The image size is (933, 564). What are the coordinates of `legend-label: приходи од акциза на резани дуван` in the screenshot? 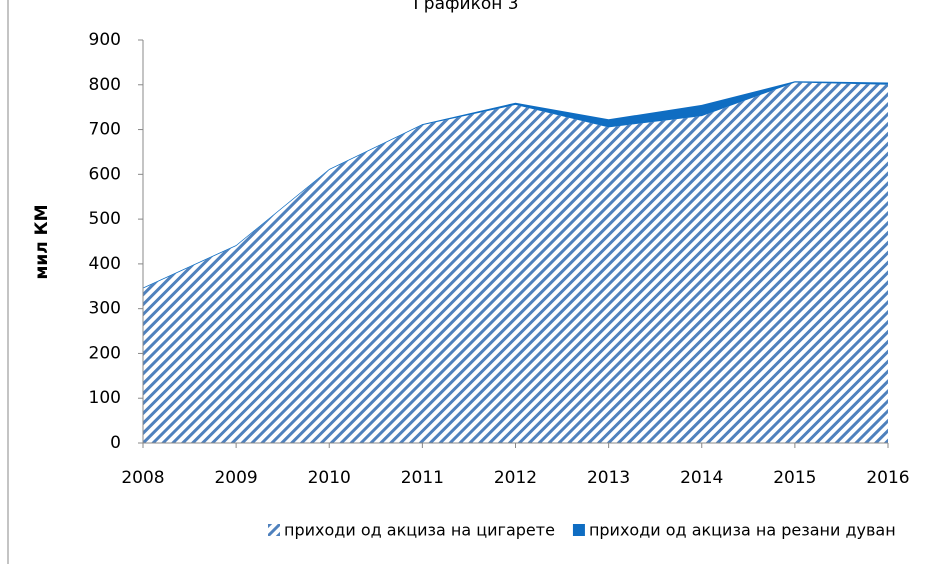 It's located at (742, 530).